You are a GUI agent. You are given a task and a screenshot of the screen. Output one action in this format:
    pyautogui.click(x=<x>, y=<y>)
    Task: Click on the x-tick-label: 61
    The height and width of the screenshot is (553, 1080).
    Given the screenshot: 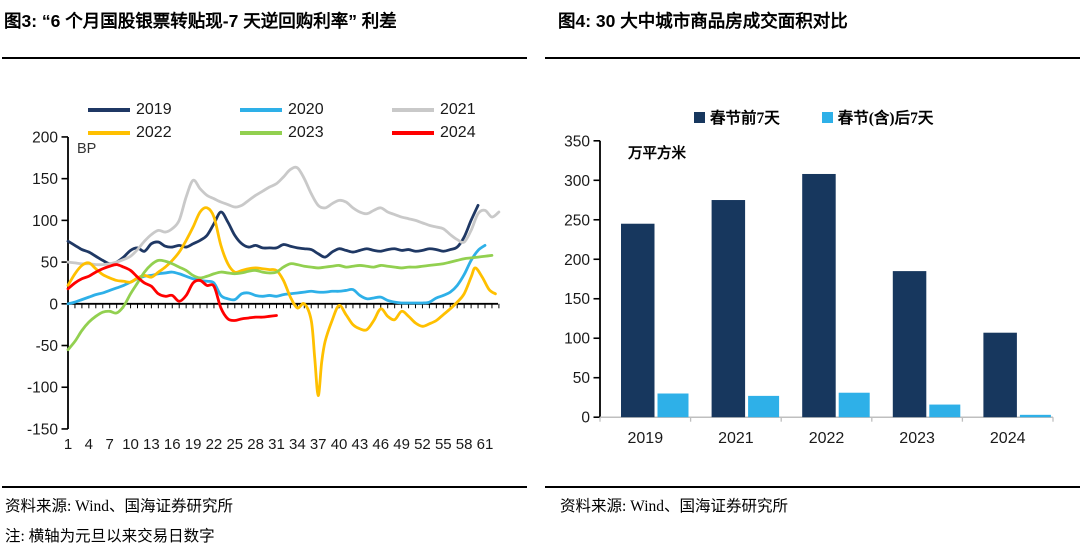 What is the action you would take?
    pyautogui.click(x=485, y=444)
    